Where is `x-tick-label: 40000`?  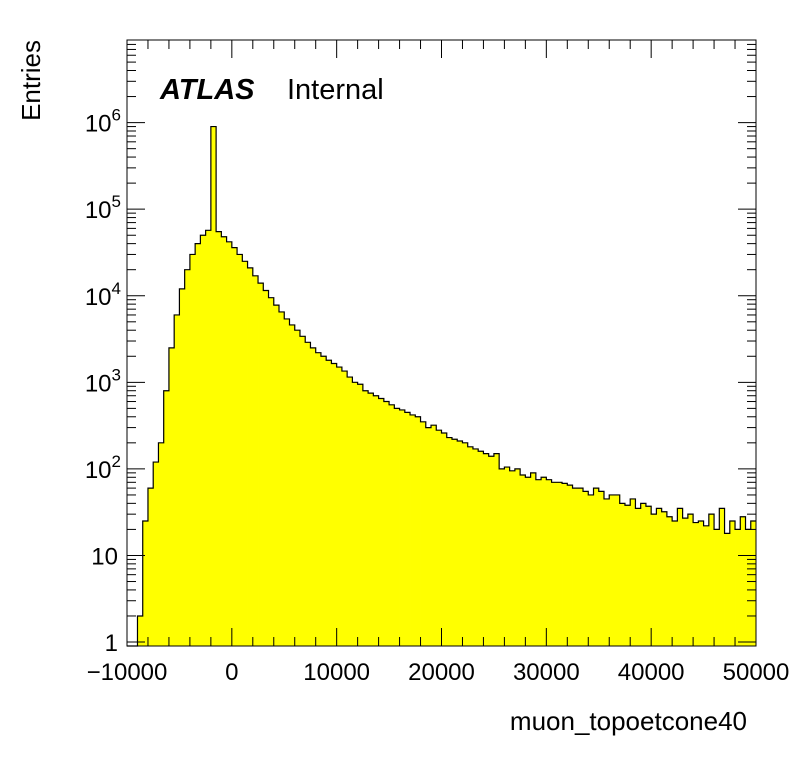 x-tick-label: 40000 is located at coordinates (651, 672).